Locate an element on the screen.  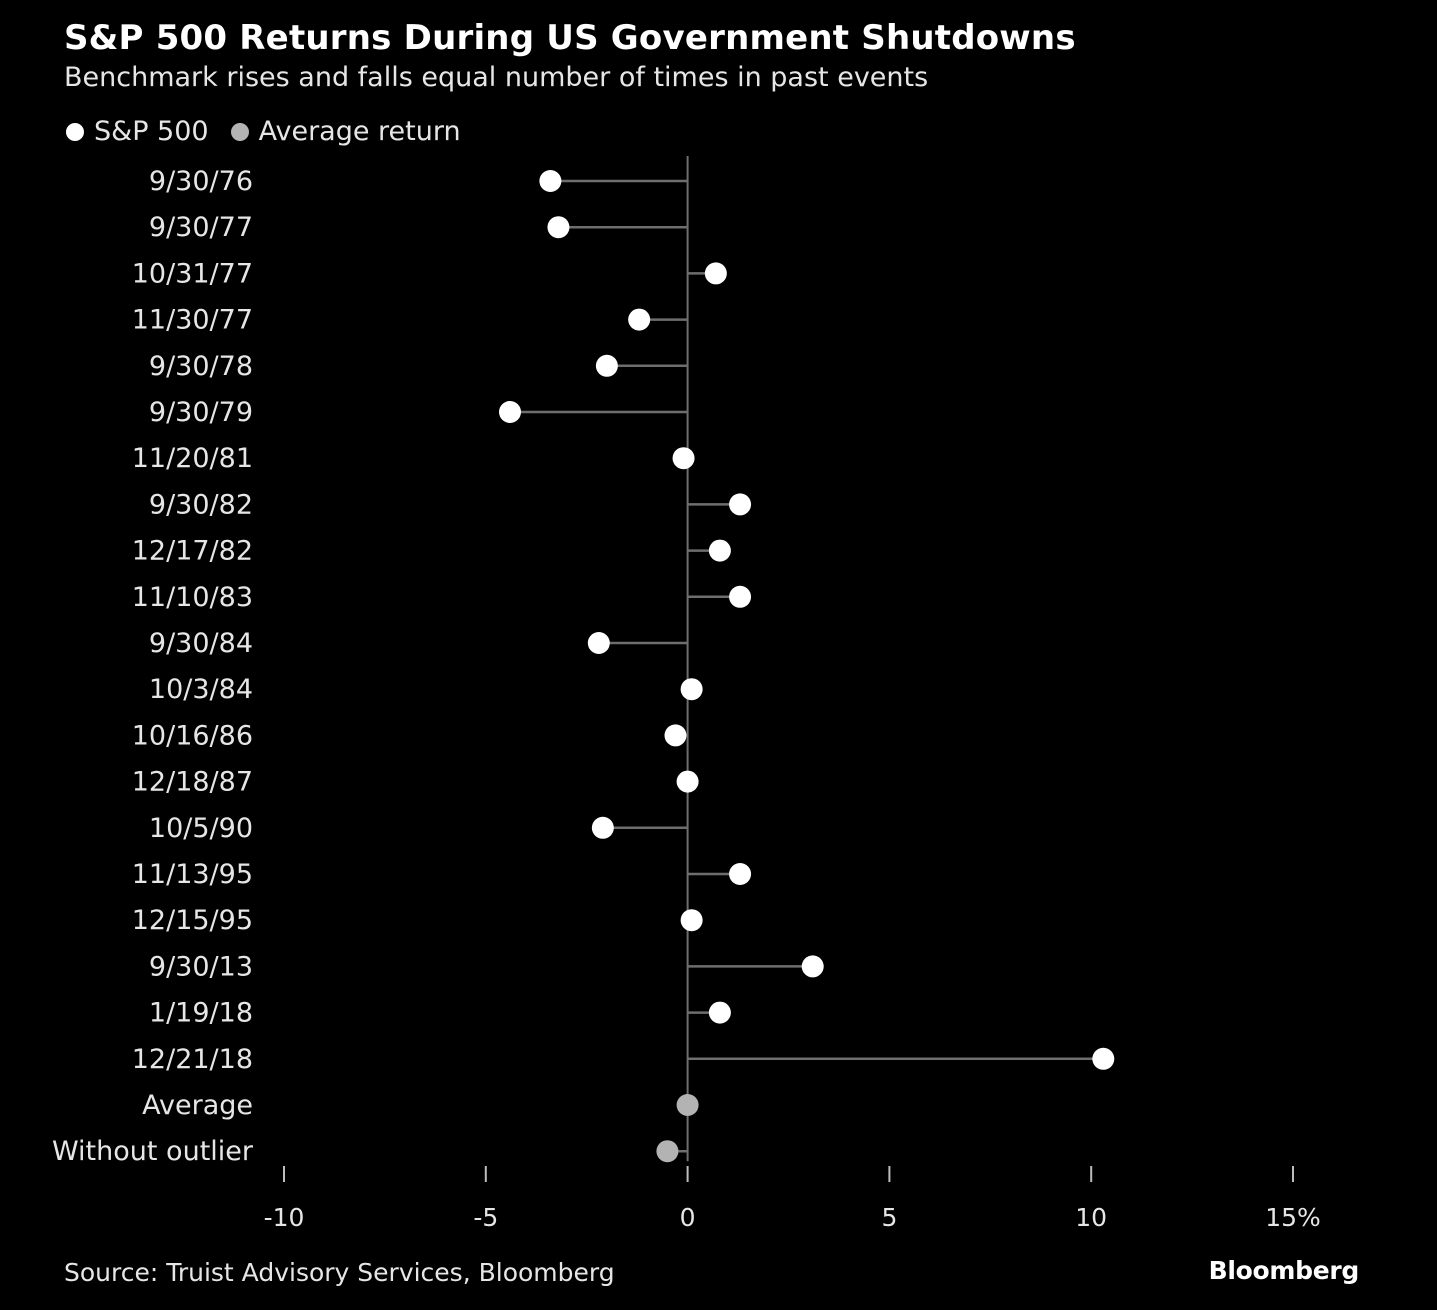
category-label-10-16-86: 10/16/86 is located at coordinates (192, 735).